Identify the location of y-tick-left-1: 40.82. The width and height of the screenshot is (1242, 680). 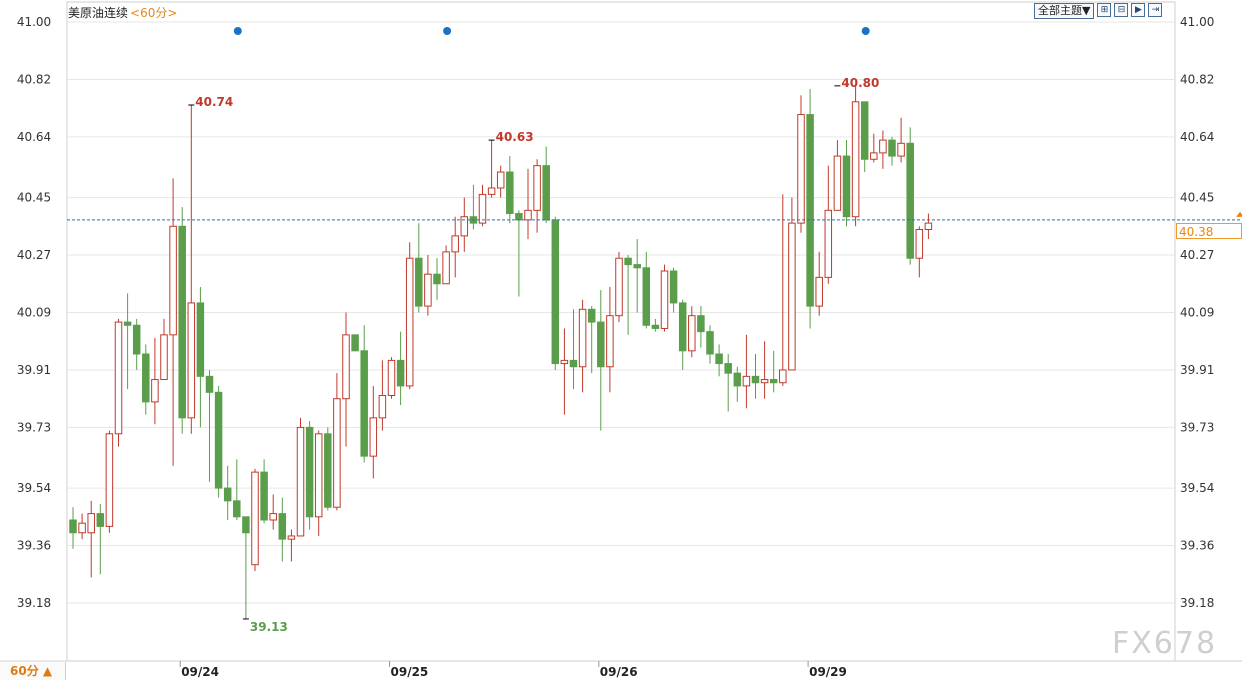
(34, 79).